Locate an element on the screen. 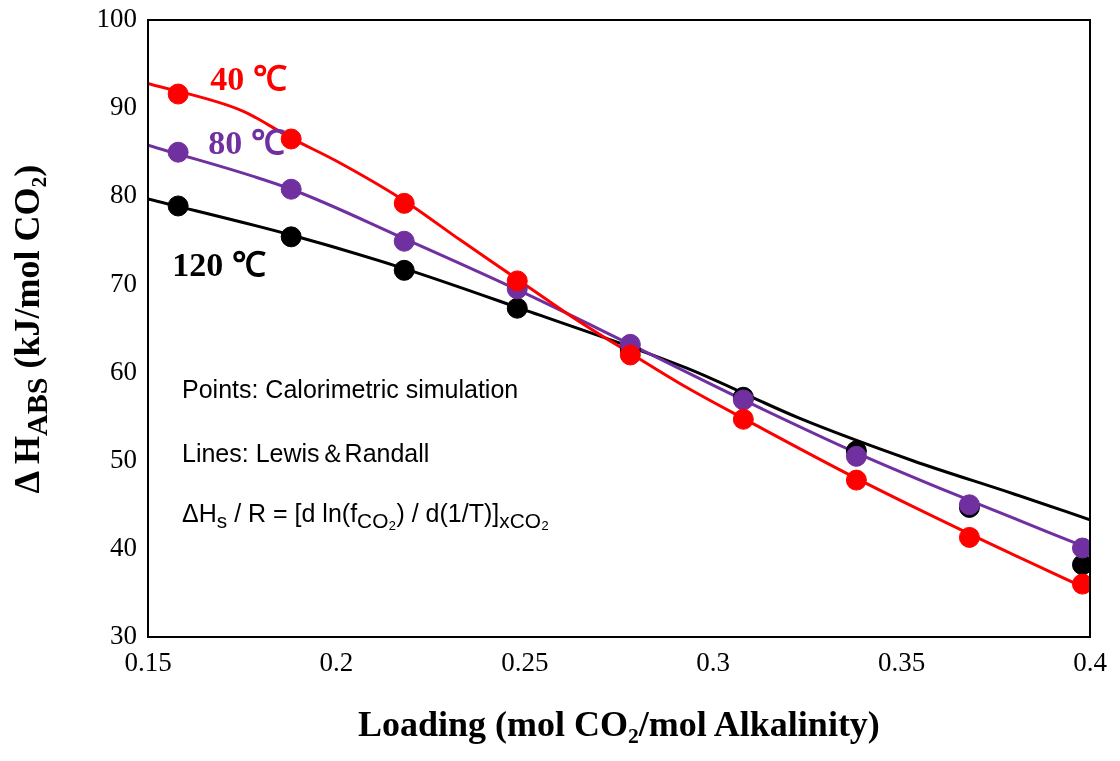 Image resolution: width=1120 pixels, height=761 pixels. x-axis-title: Loading (mol CO₂/mol Alkalinity) is located at coordinates (619, 724).